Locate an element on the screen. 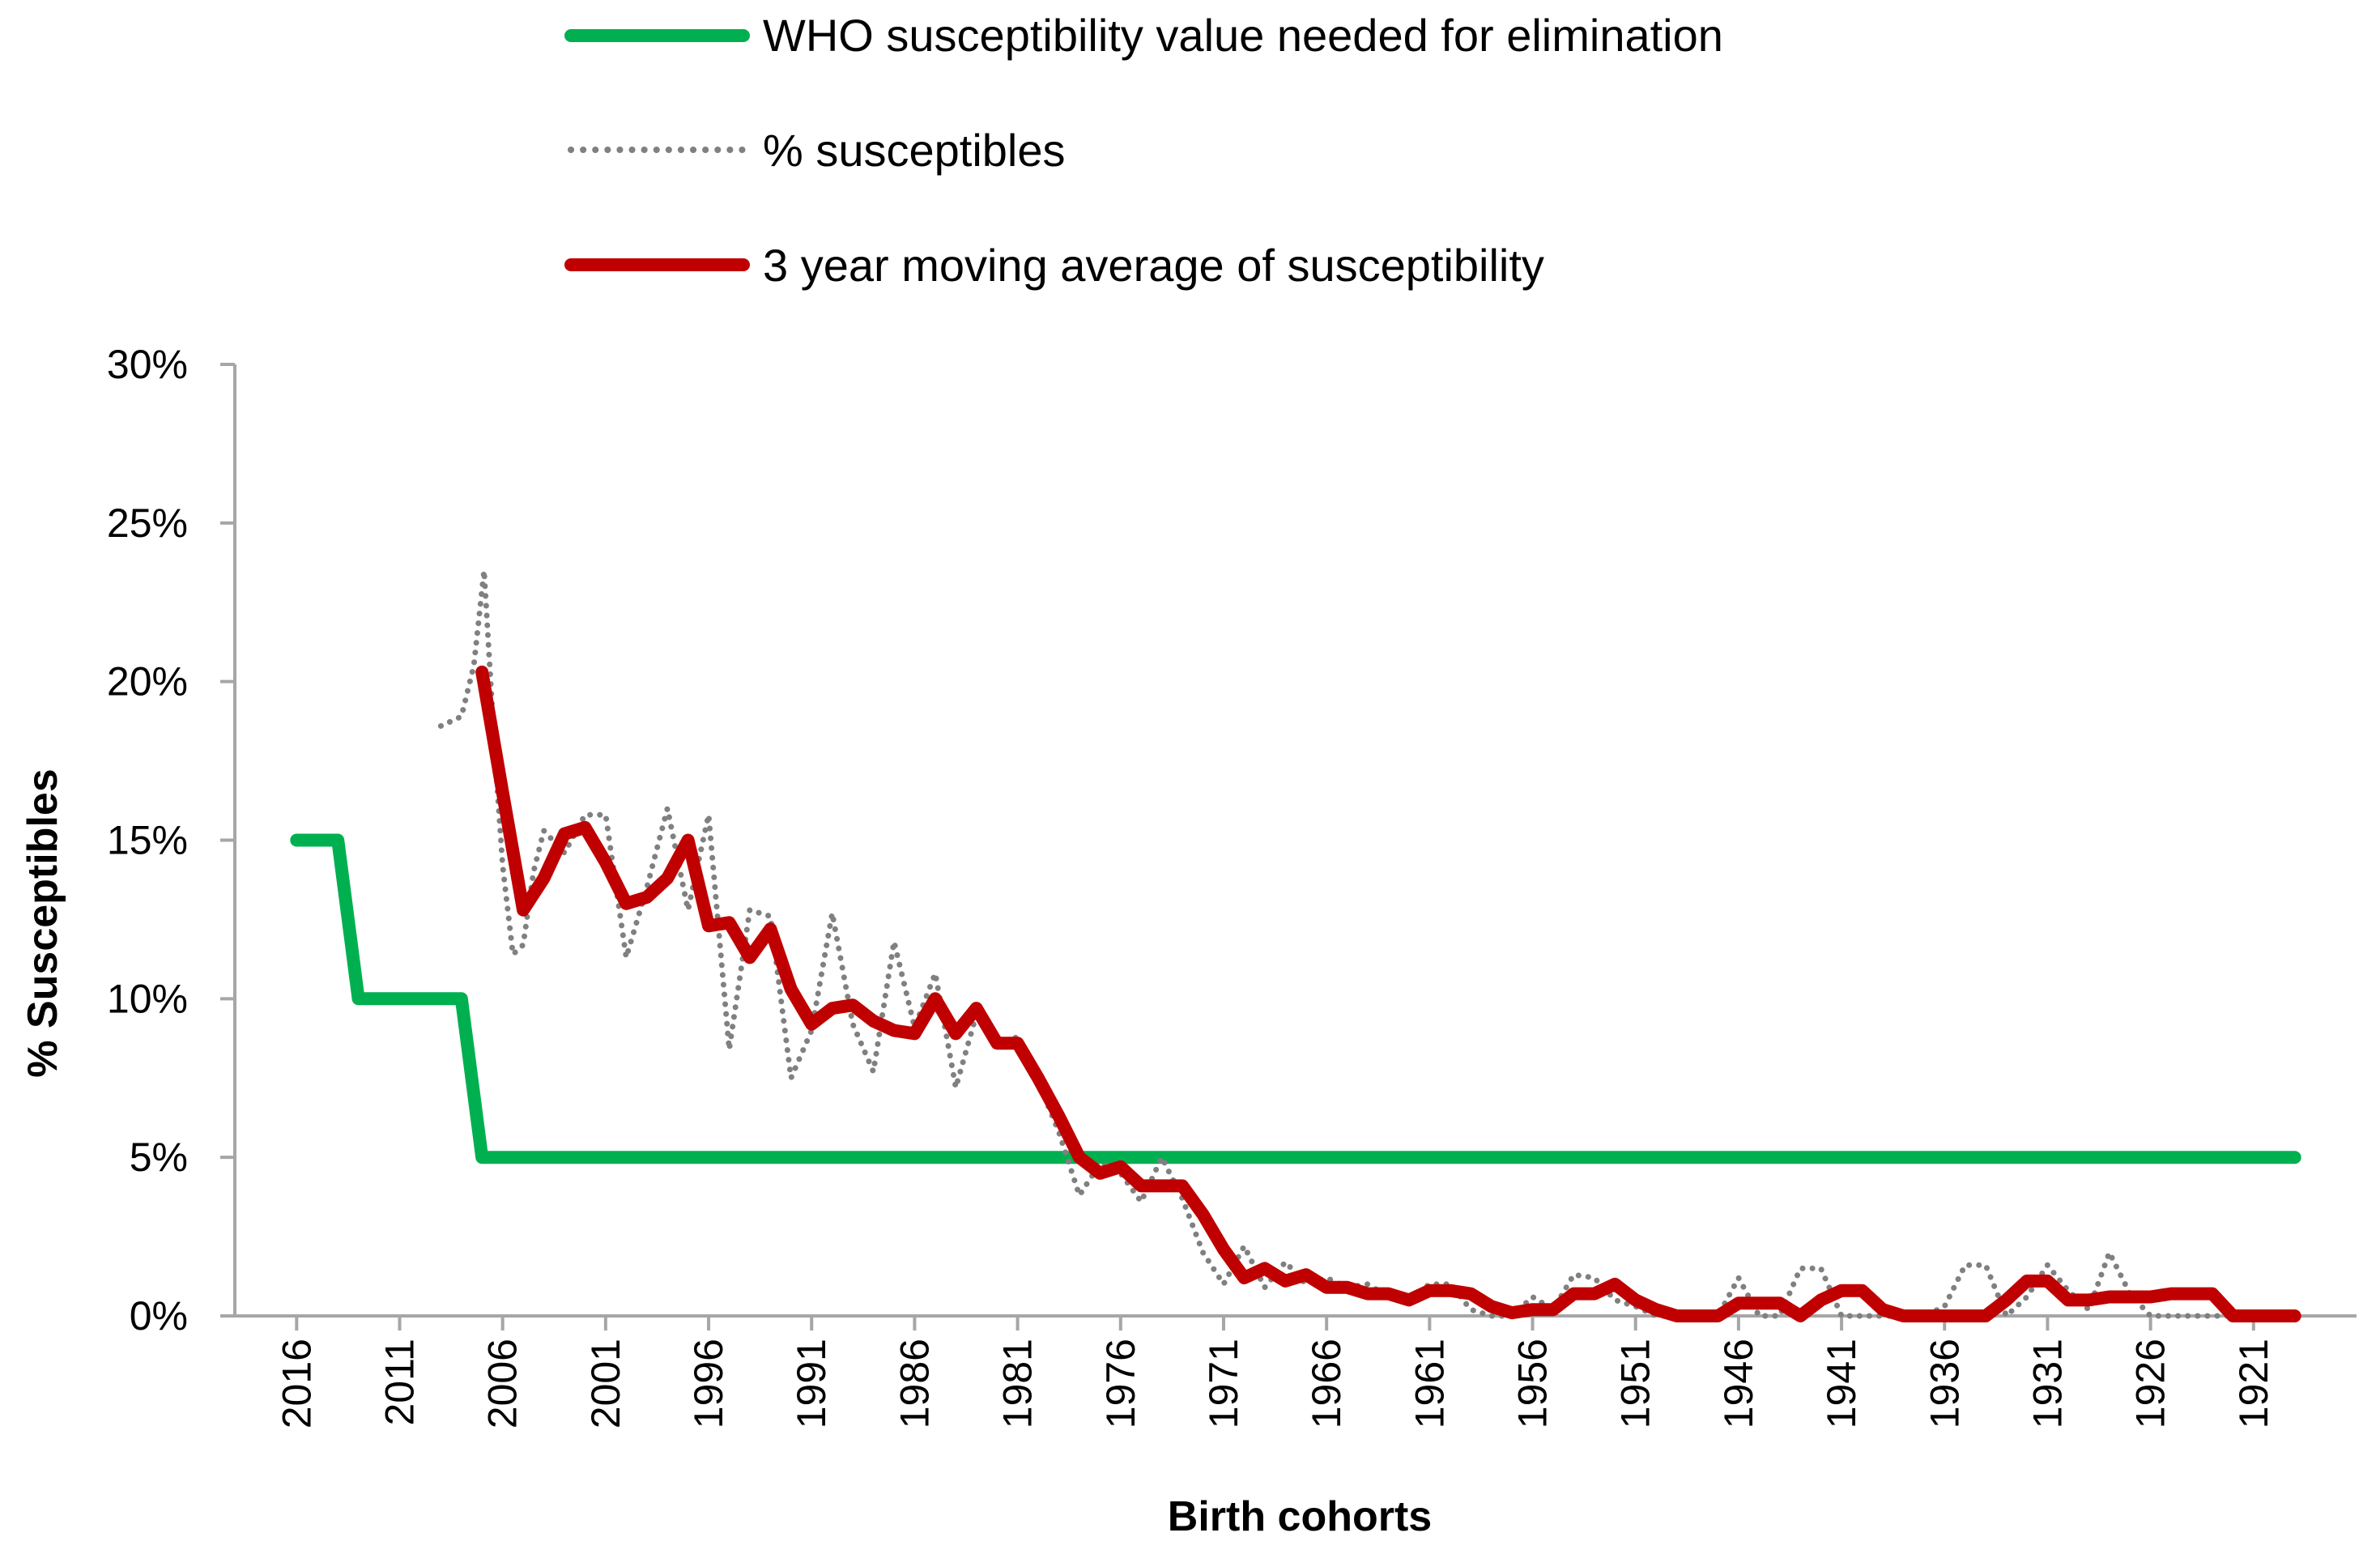 This screenshot has width=2380, height=1554. x-tick-label: 1971 is located at coordinates (1223, 1383).